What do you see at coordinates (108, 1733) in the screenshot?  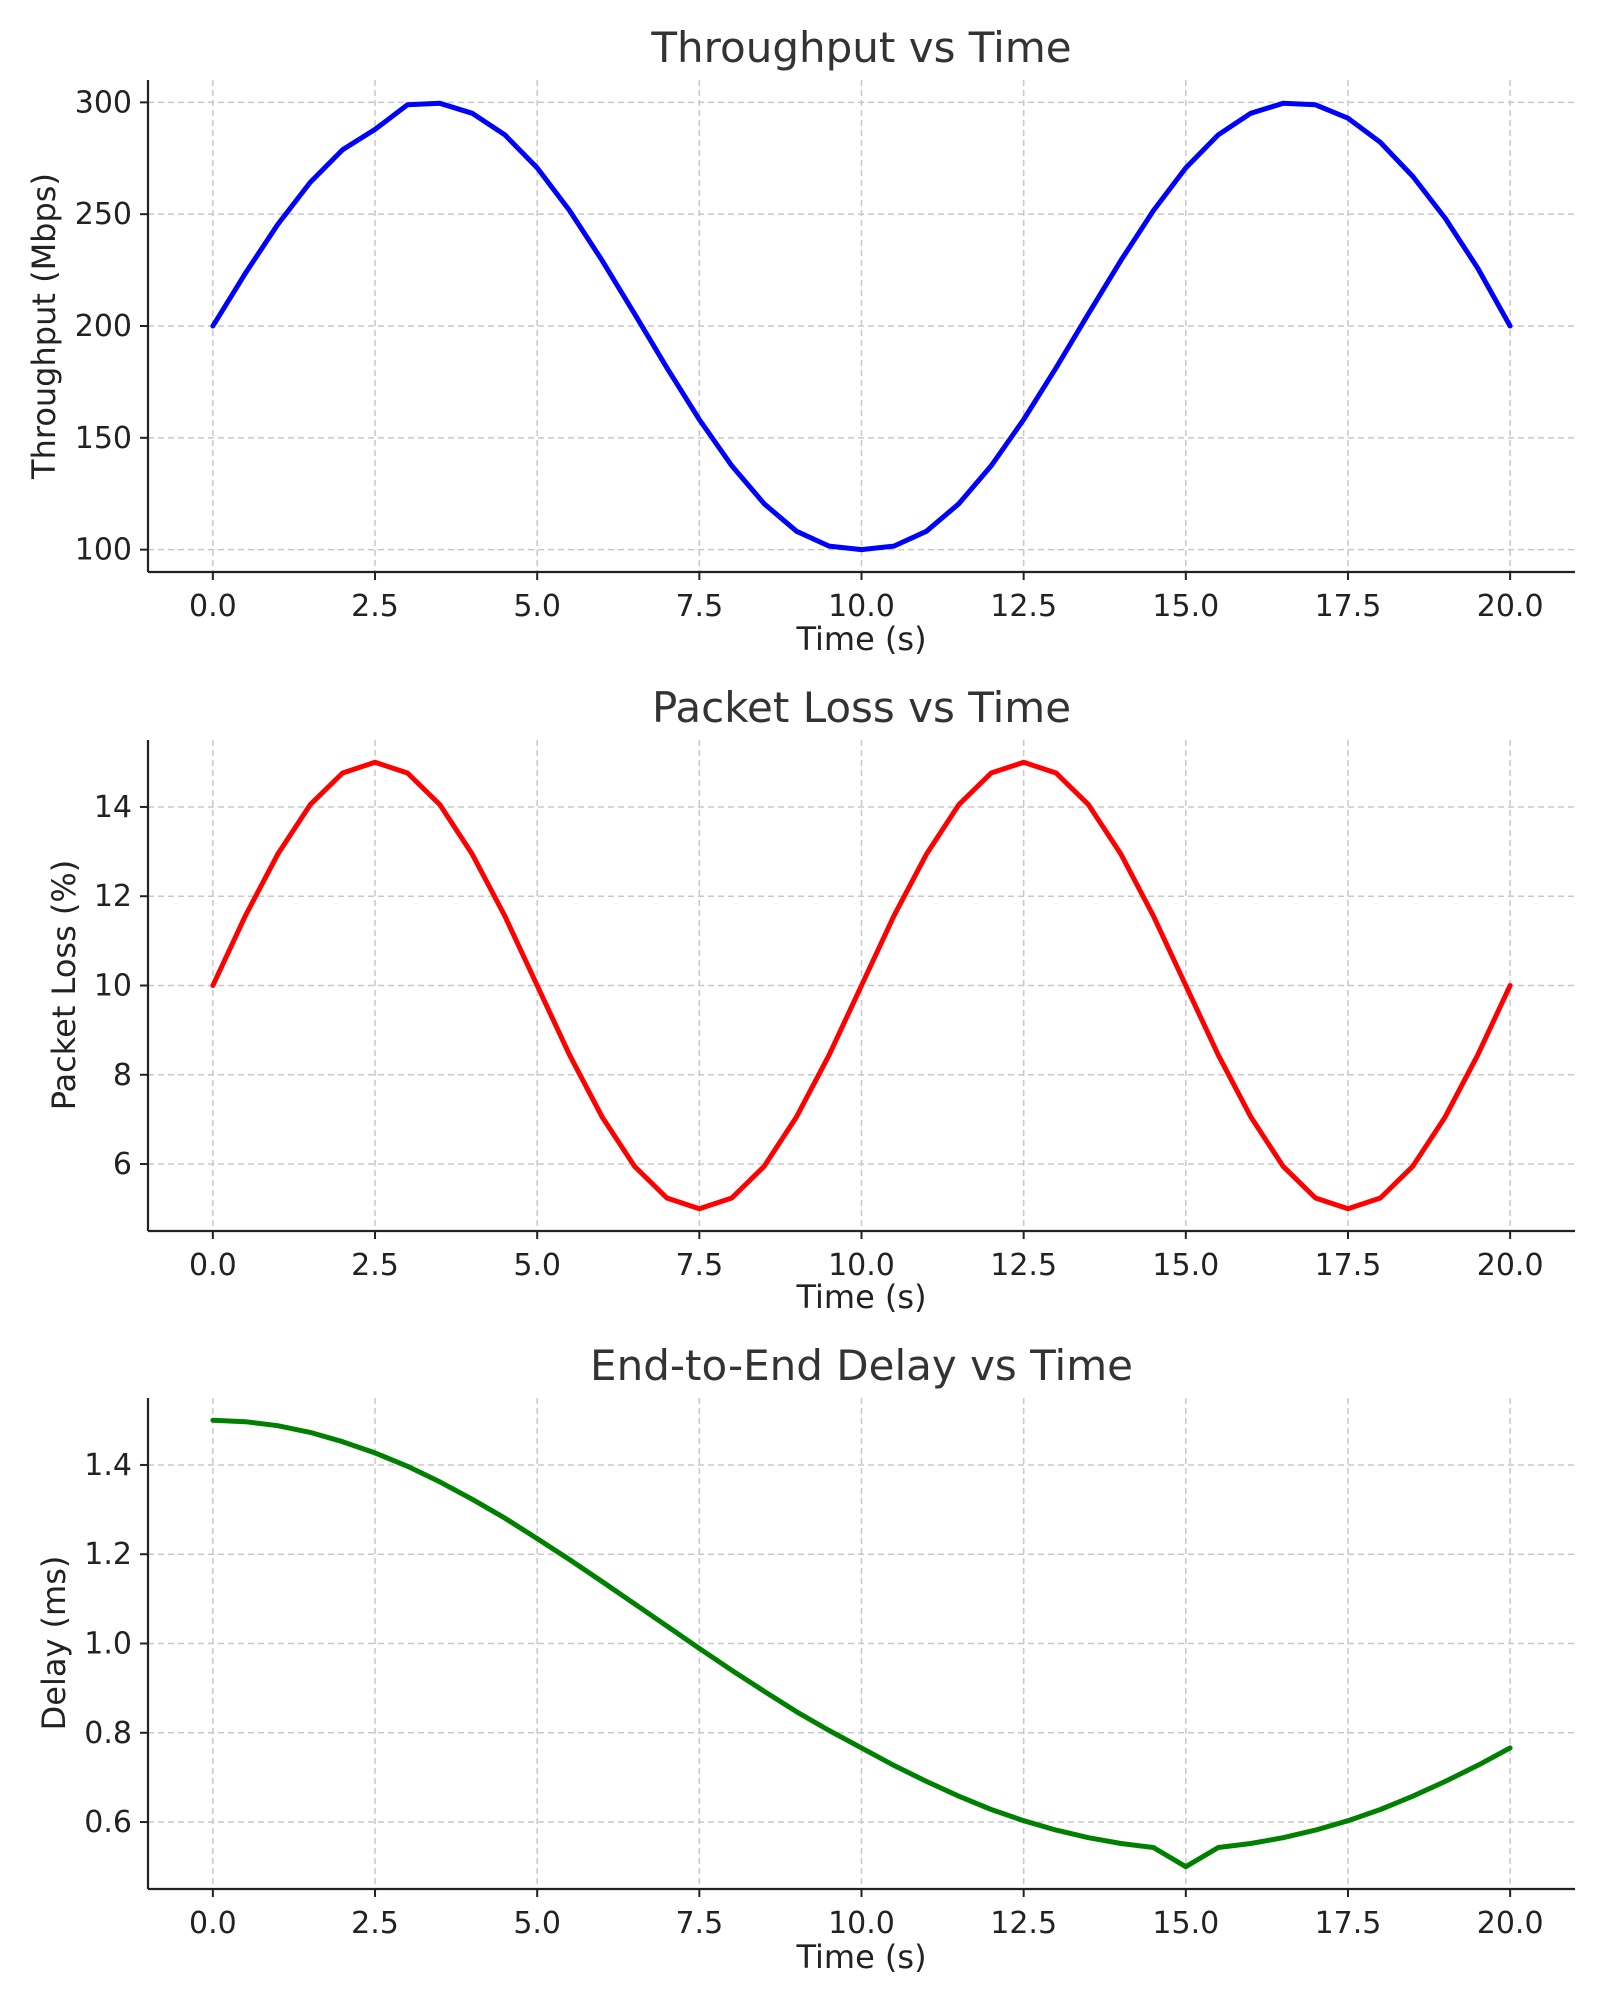 I see `y-tick-label: 0.8` at bounding box center [108, 1733].